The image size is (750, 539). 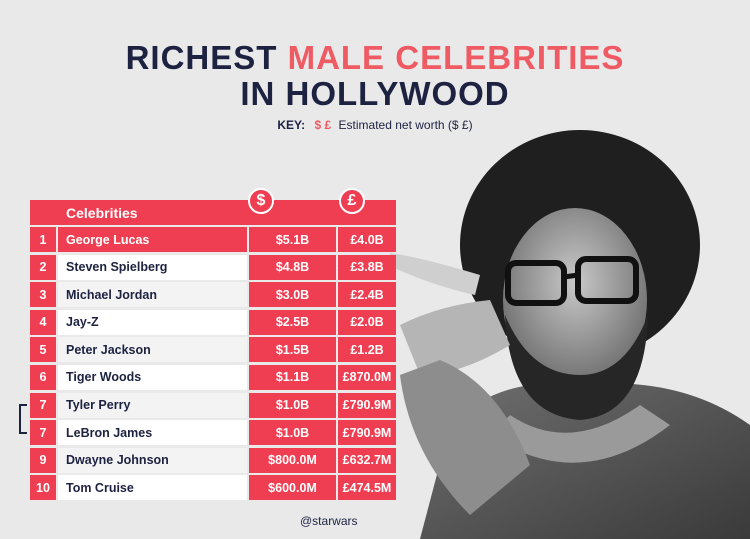 I want to click on name-cell: Dwayne Johnson, so click(x=152, y=460).